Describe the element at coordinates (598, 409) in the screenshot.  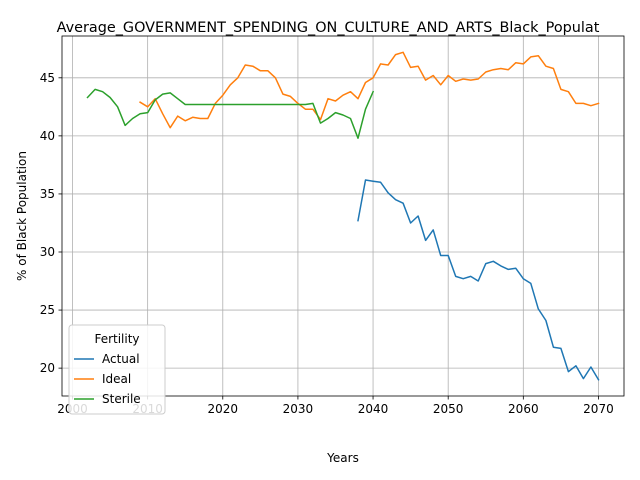
I see `x-tick-label: 2070` at that location.